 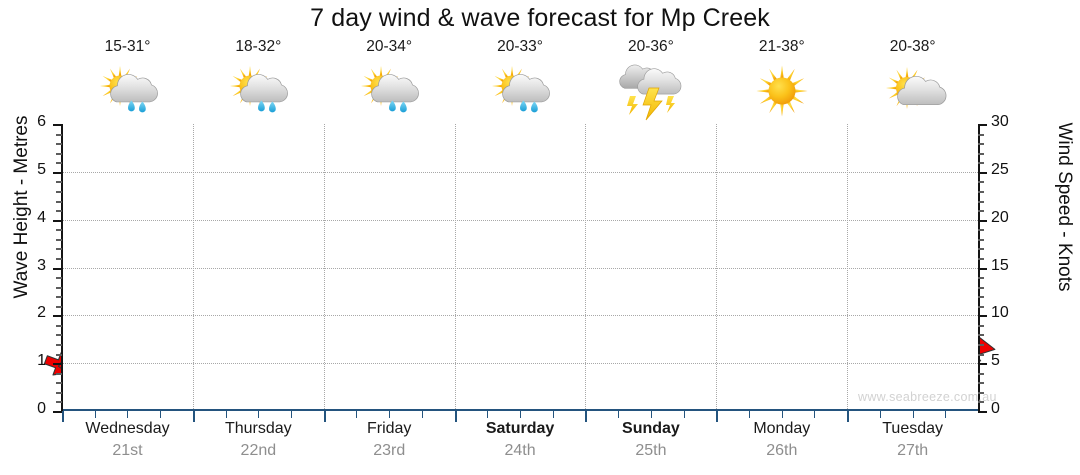 I want to click on page-title: 7 day wind & wave forecast for Mp Creek, so click(x=540, y=18).